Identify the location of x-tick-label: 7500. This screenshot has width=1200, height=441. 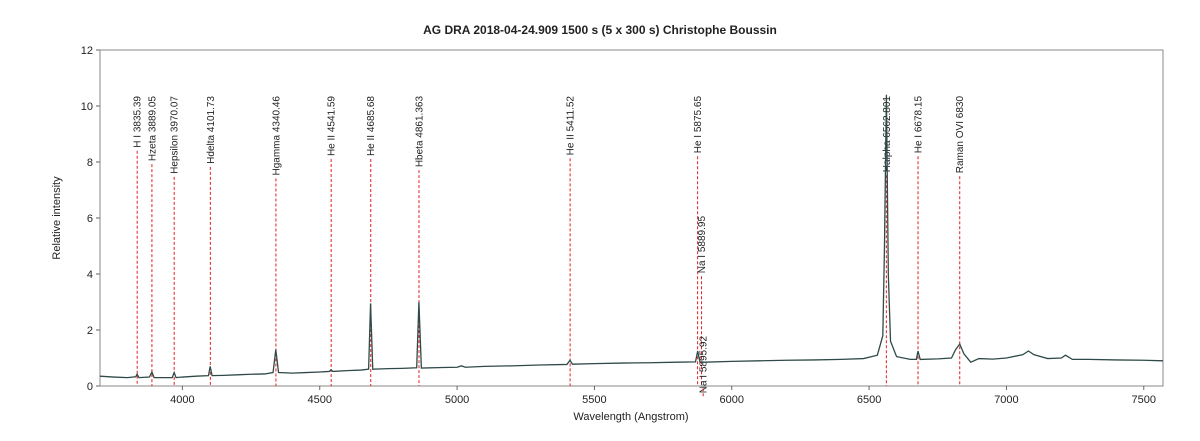
(1144, 400).